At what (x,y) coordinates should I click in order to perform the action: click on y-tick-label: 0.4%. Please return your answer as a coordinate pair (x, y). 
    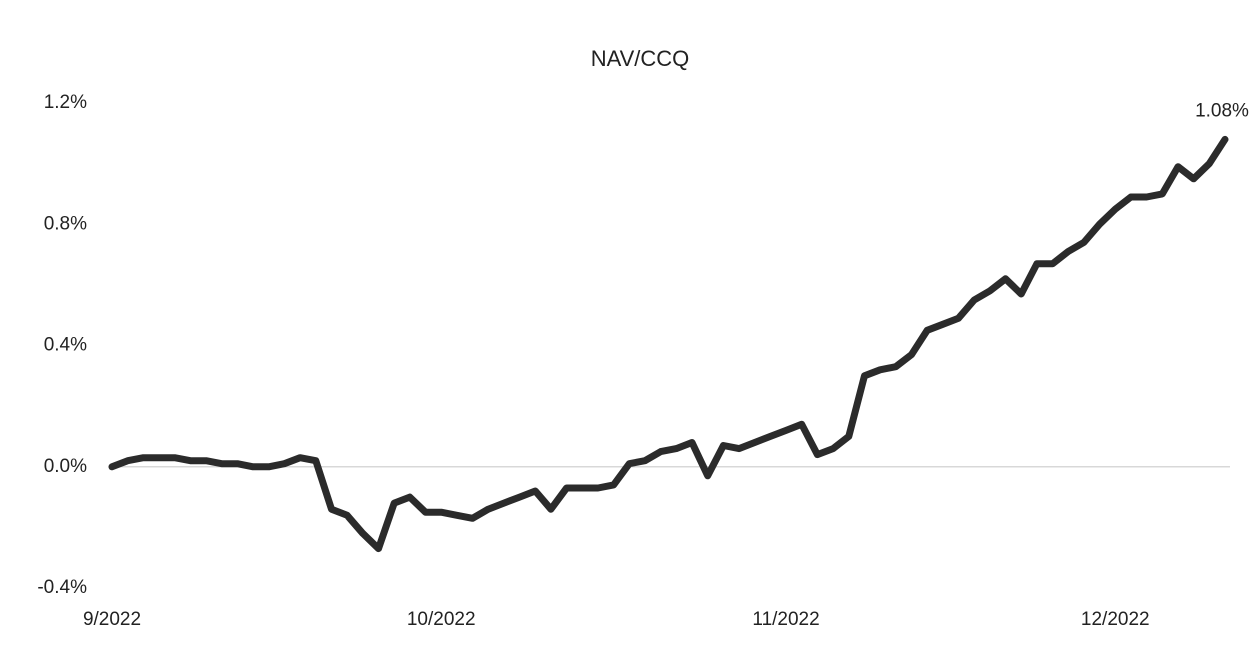
    Looking at the image, I should click on (65, 345).